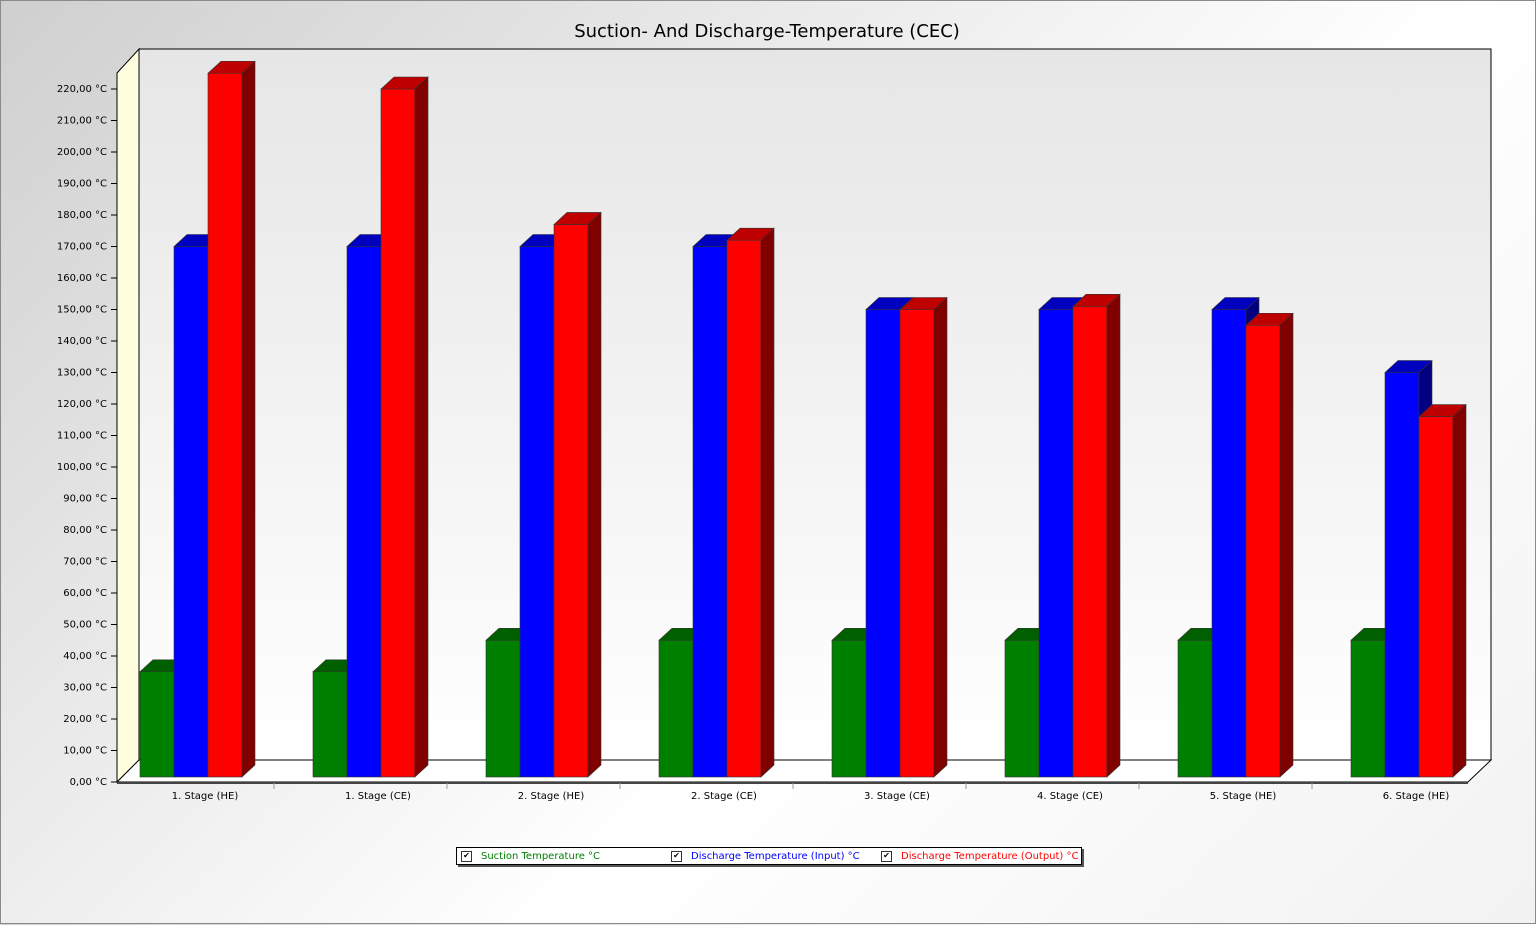  I want to click on y-tick-label: 210,00 °C, so click(82, 121).